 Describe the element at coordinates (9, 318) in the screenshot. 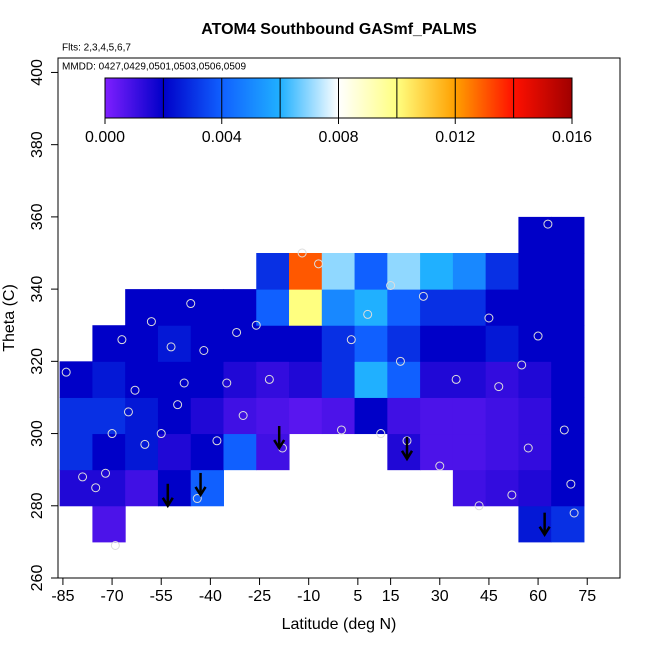

I see `y-axis-label: Theta (C)` at that location.